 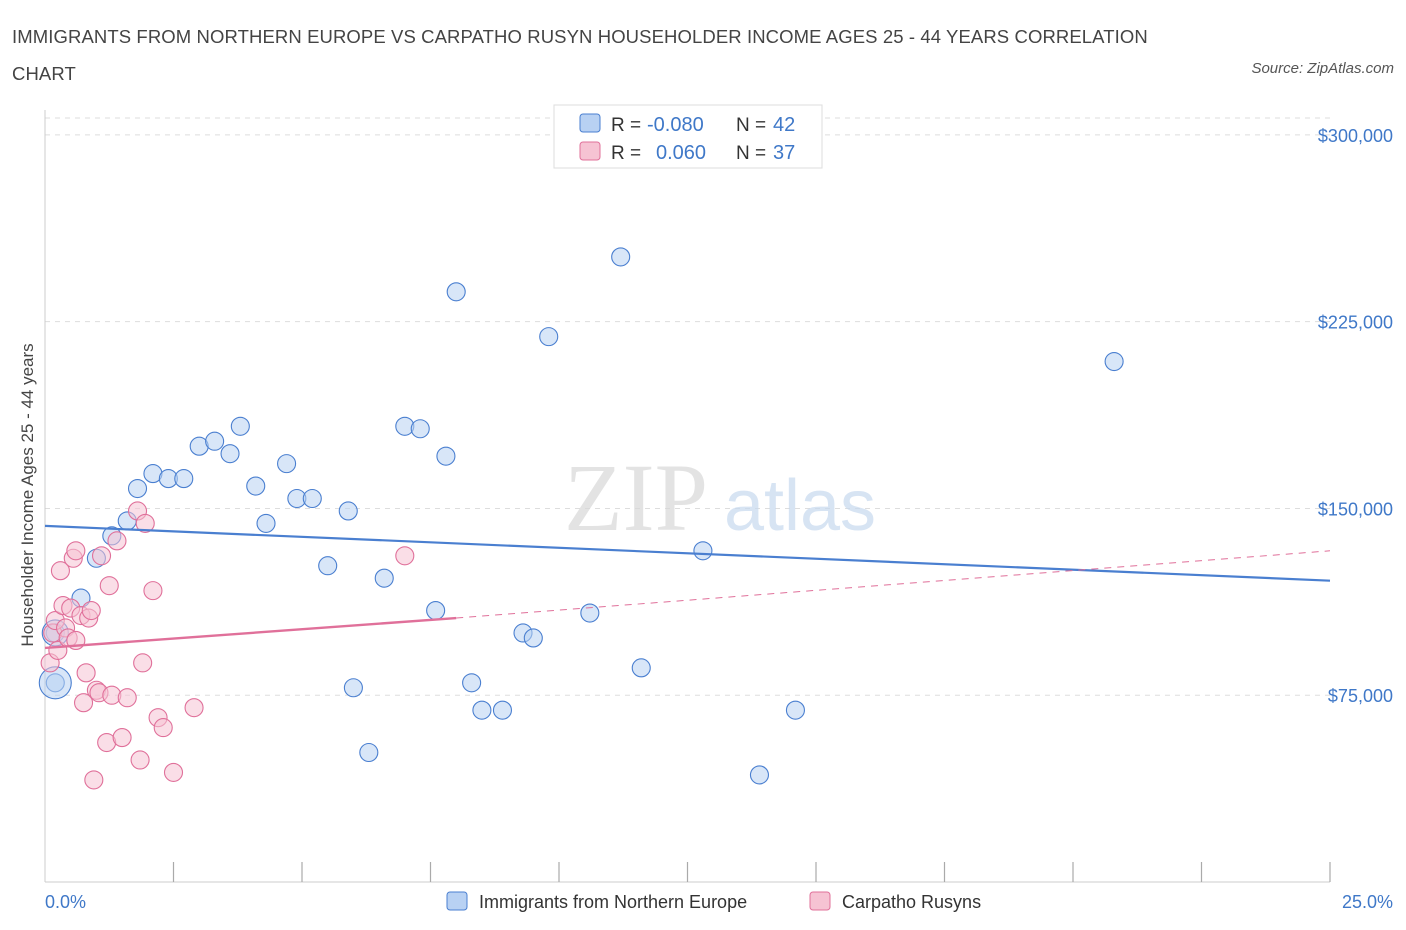 I want to click on trend-line-carpatho-rusyns, so click(x=250, y=633).